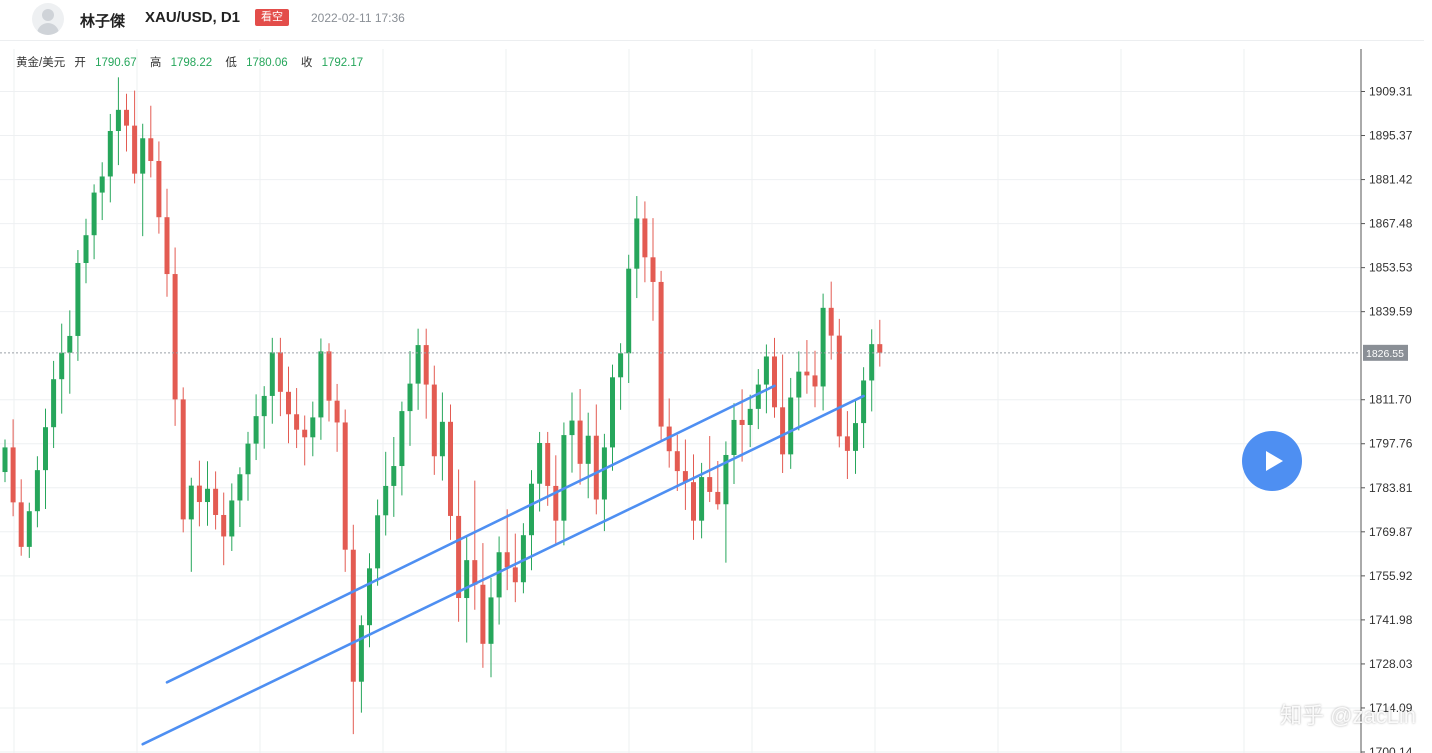 Image resolution: width=1432 pixels, height=753 pixels. Describe the element at coordinates (342, 63) in the screenshot. I see `close-value: 1792.17` at that location.